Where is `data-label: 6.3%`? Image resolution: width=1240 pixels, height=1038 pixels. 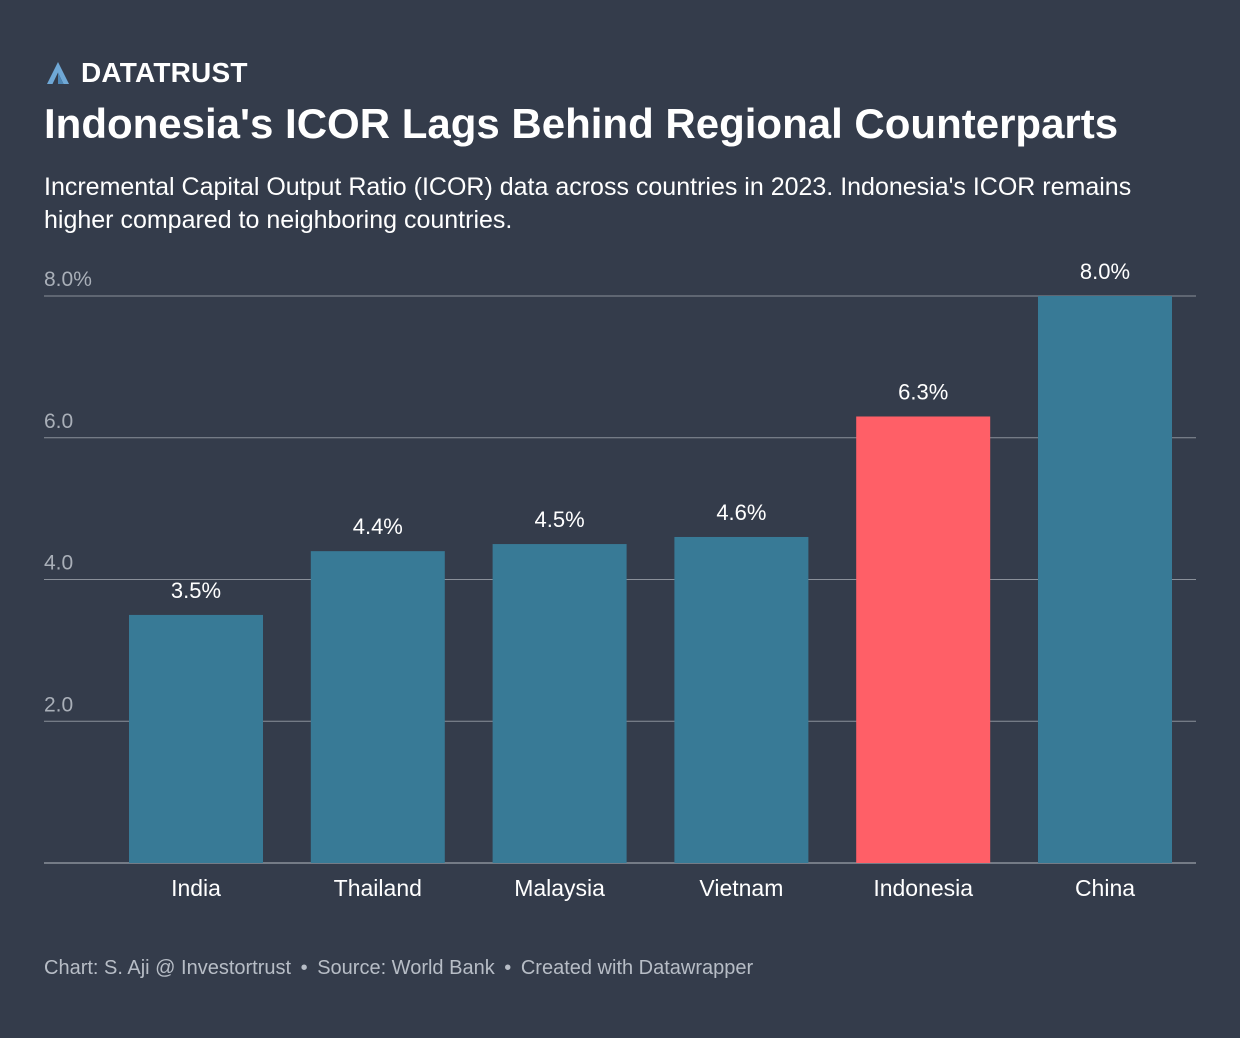 data-label: 6.3% is located at coordinates (923, 391).